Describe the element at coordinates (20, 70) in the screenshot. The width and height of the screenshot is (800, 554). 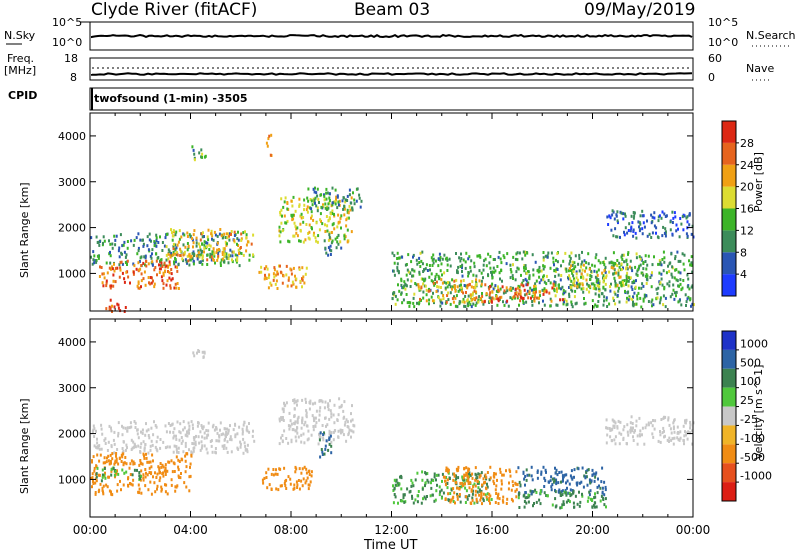
I see `freq-unit: [MHz]` at that location.